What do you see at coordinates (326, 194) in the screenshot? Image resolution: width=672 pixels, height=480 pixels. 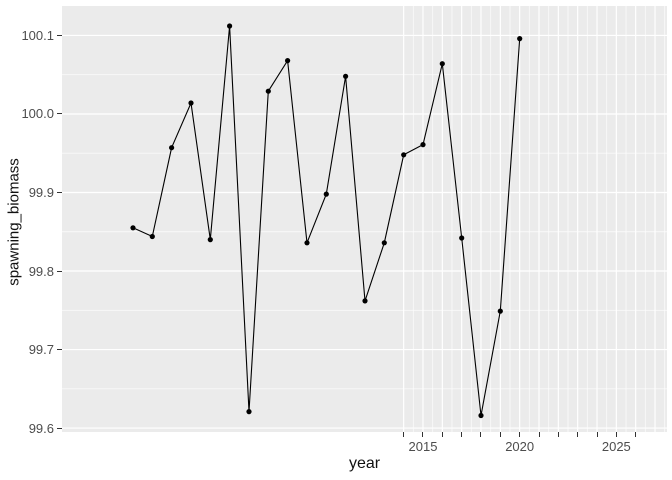 I see `data-point-2010` at bounding box center [326, 194].